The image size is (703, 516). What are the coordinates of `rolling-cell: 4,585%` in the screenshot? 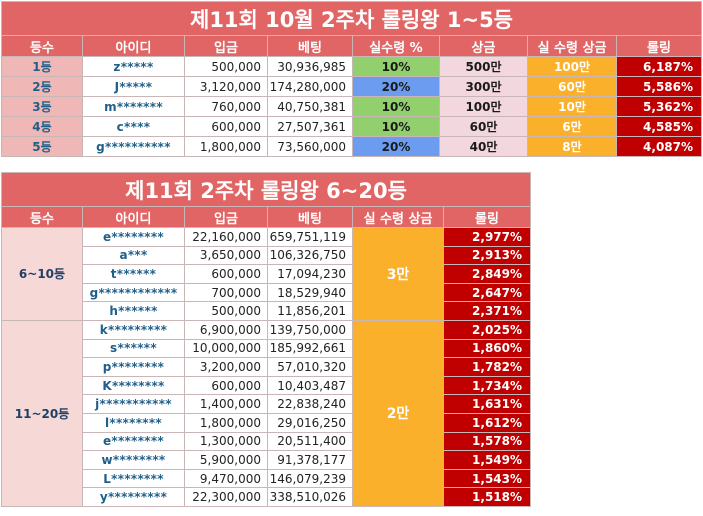 It's located at (659, 126).